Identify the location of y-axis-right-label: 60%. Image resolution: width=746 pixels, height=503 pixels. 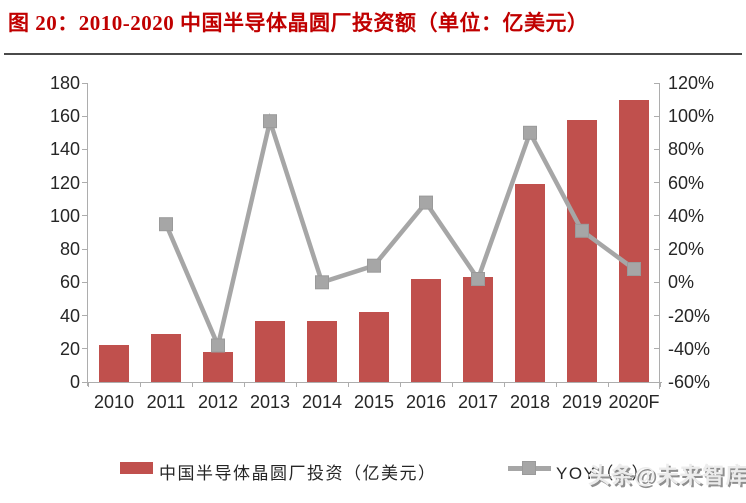
(686, 182).